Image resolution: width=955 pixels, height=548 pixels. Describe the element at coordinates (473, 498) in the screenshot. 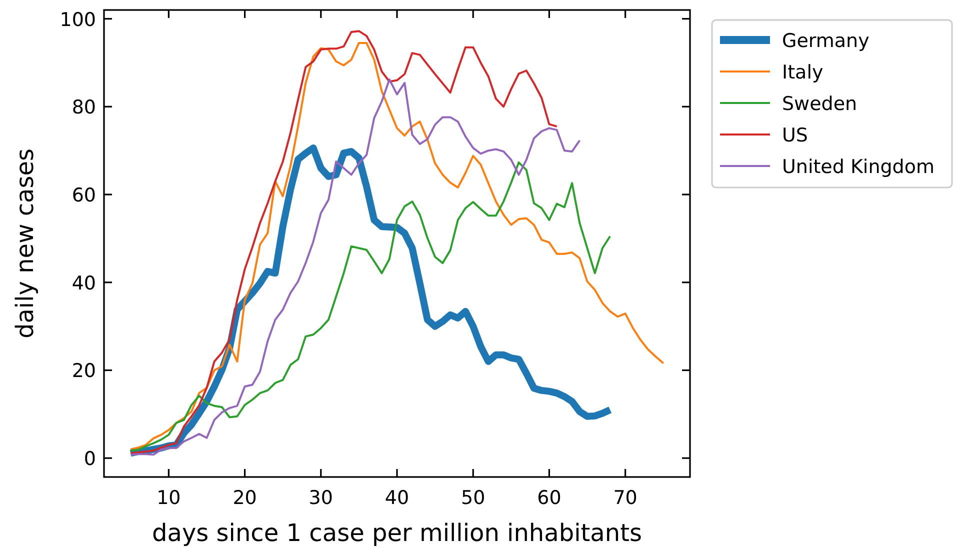

I see `x-tick-label: 50` at that location.